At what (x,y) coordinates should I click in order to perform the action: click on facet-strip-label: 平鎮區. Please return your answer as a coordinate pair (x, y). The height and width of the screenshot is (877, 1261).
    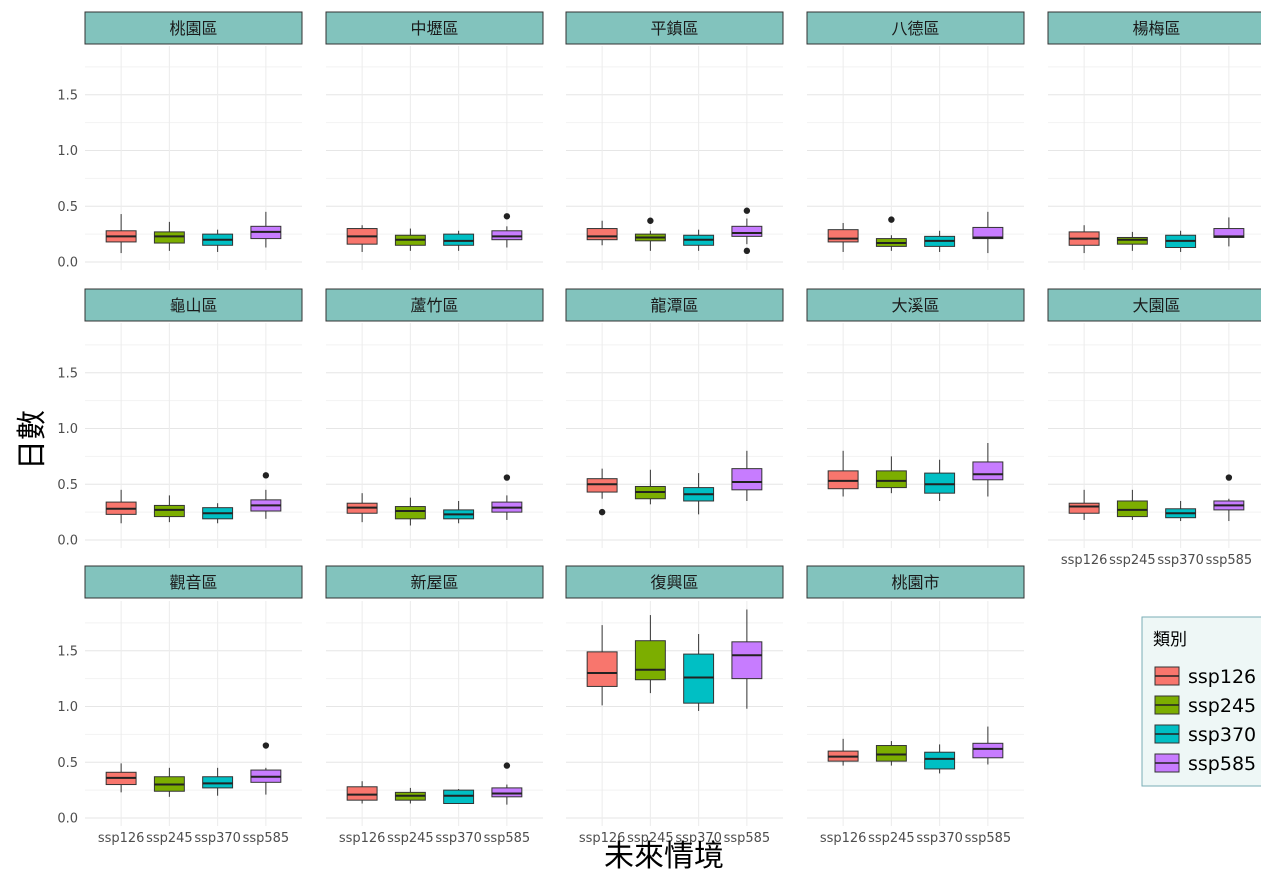
    Looking at the image, I should click on (674, 28).